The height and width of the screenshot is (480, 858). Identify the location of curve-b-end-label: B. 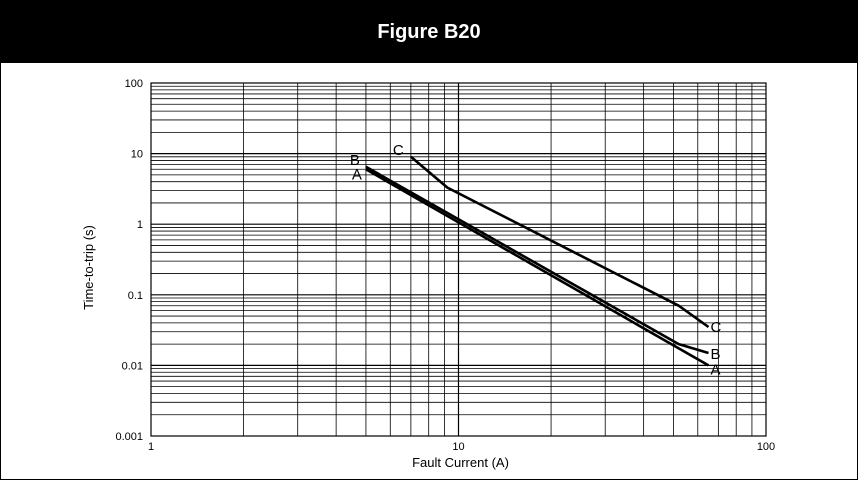
(715, 354).